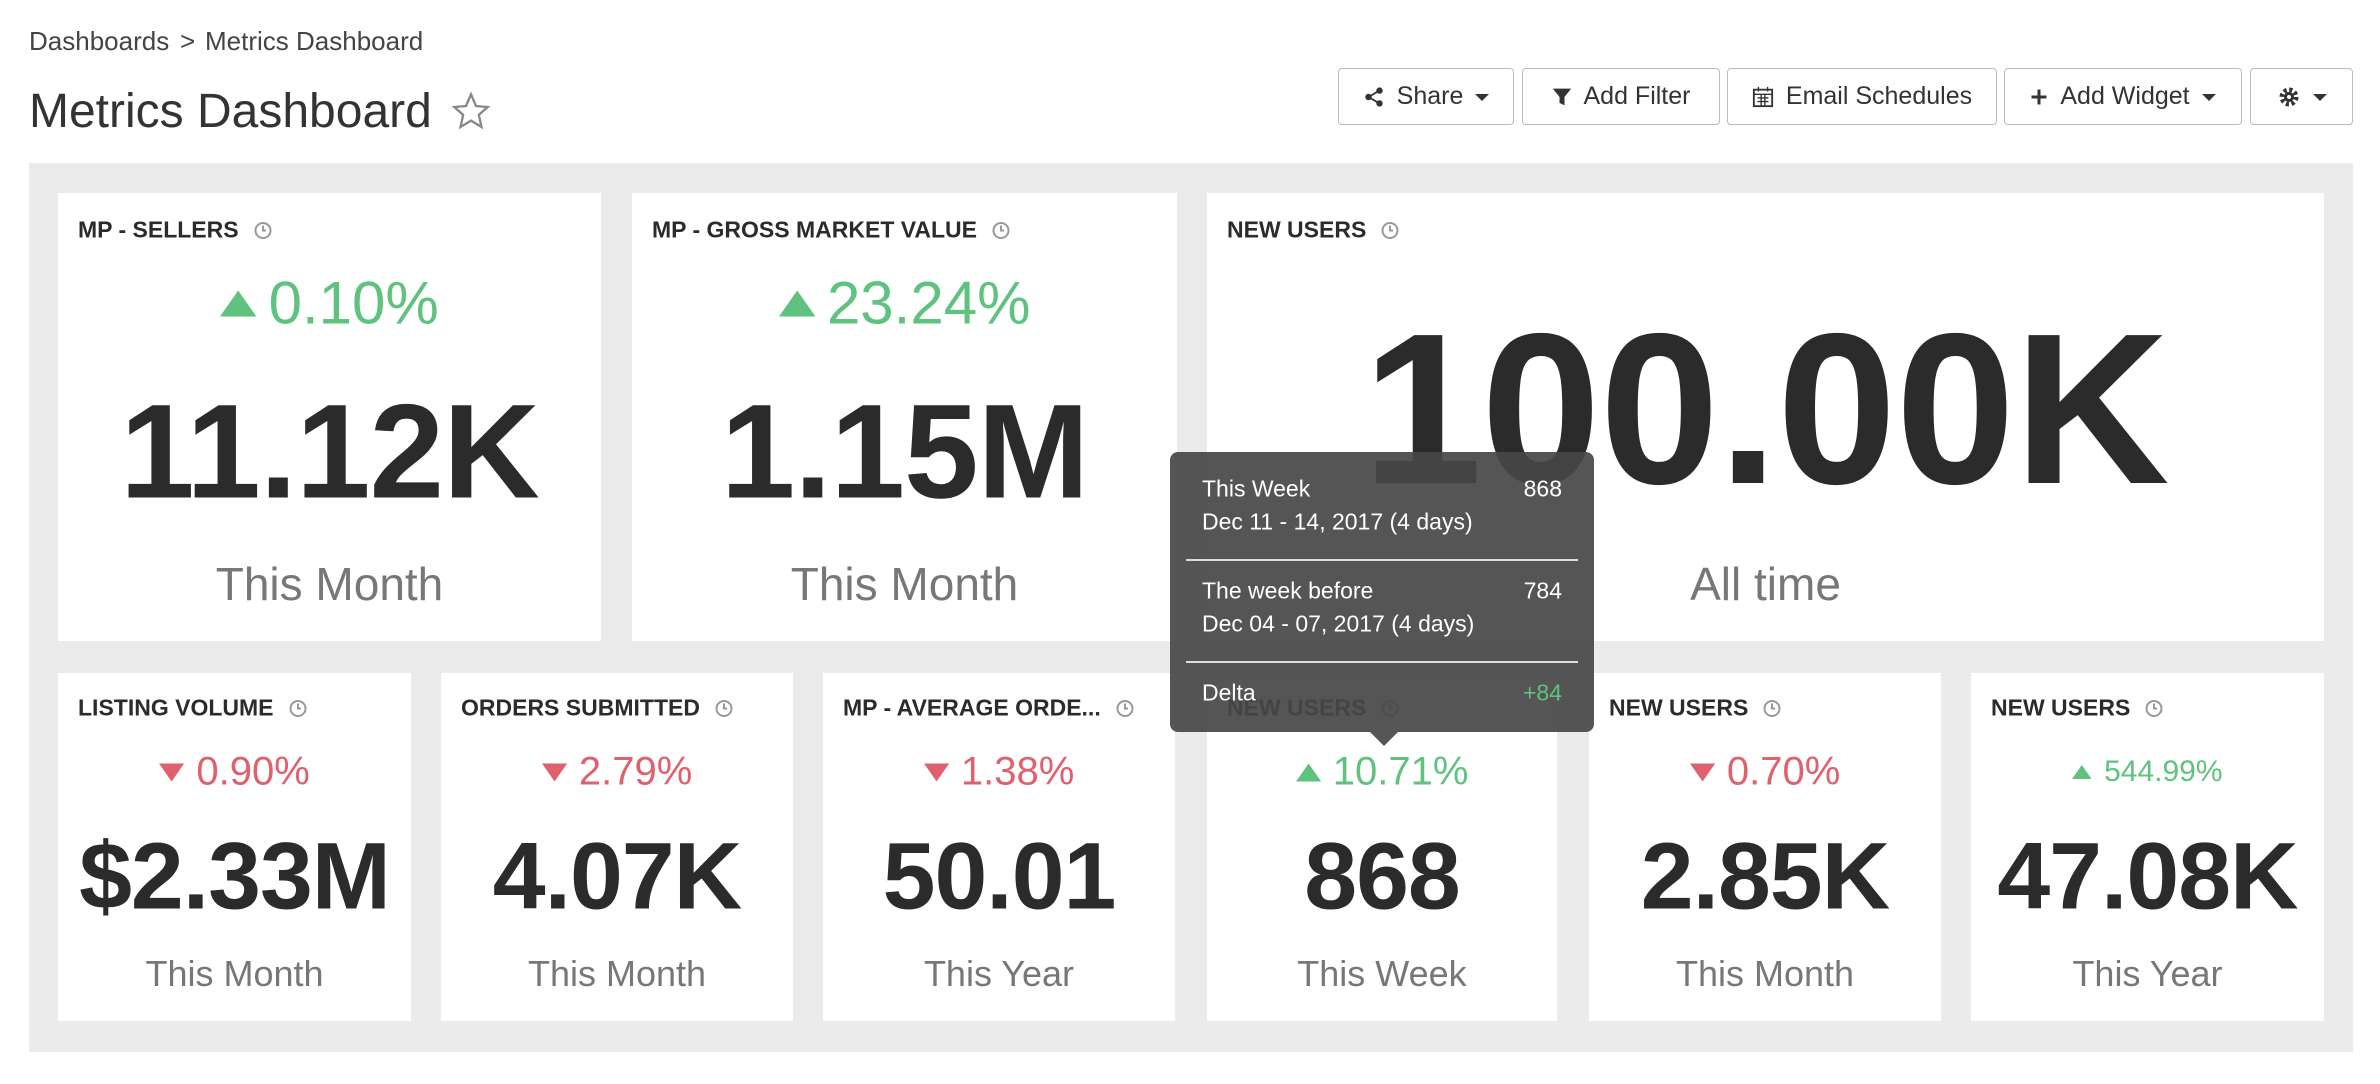  What do you see at coordinates (314, 41) in the screenshot?
I see `breadcrumb-current: Metrics Dashboard` at bounding box center [314, 41].